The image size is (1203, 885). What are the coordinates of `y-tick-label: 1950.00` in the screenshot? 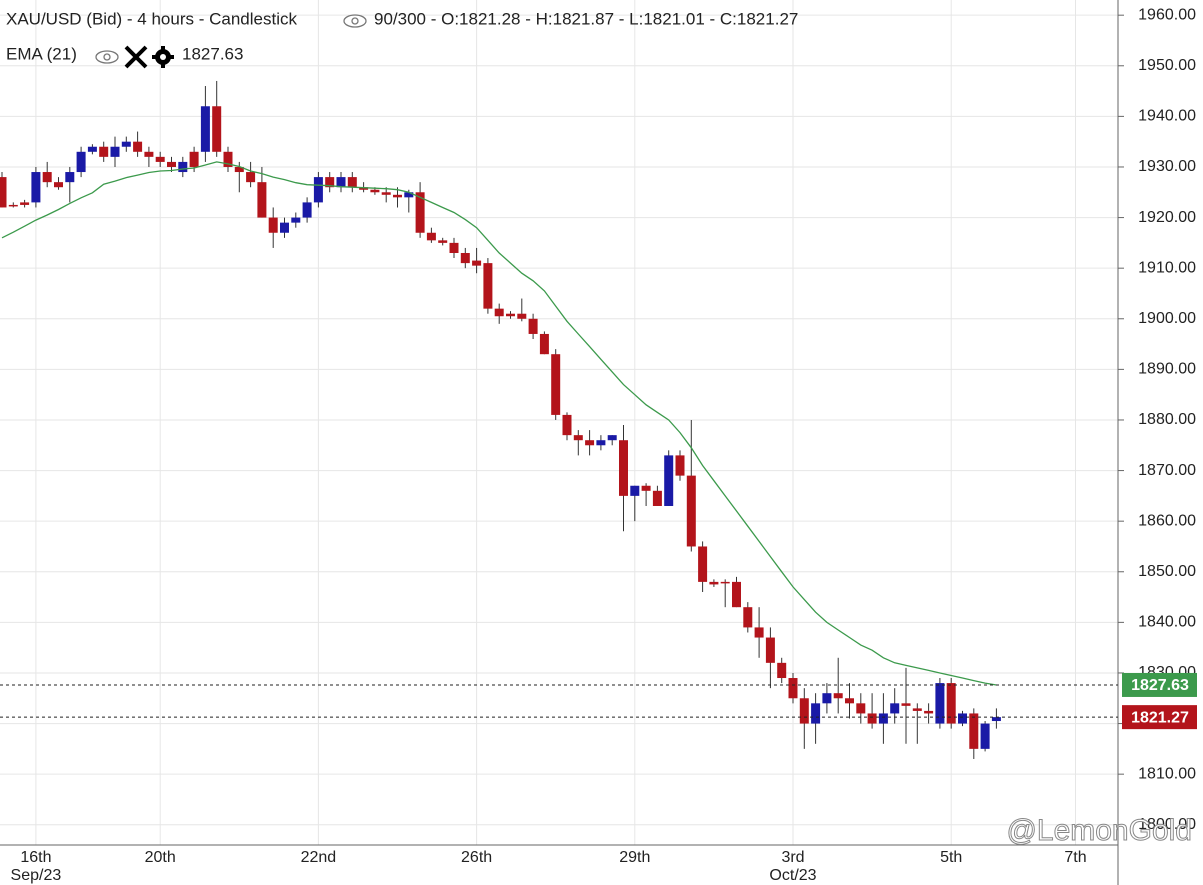 It's located at (1167, 65).